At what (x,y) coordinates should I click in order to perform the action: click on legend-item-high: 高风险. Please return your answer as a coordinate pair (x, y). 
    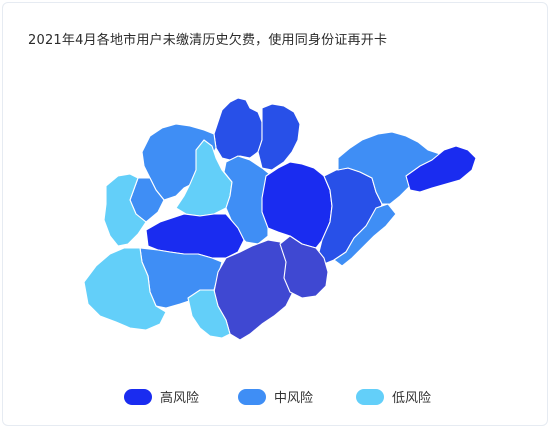
    Looking at the image, I should click on (161, 396).